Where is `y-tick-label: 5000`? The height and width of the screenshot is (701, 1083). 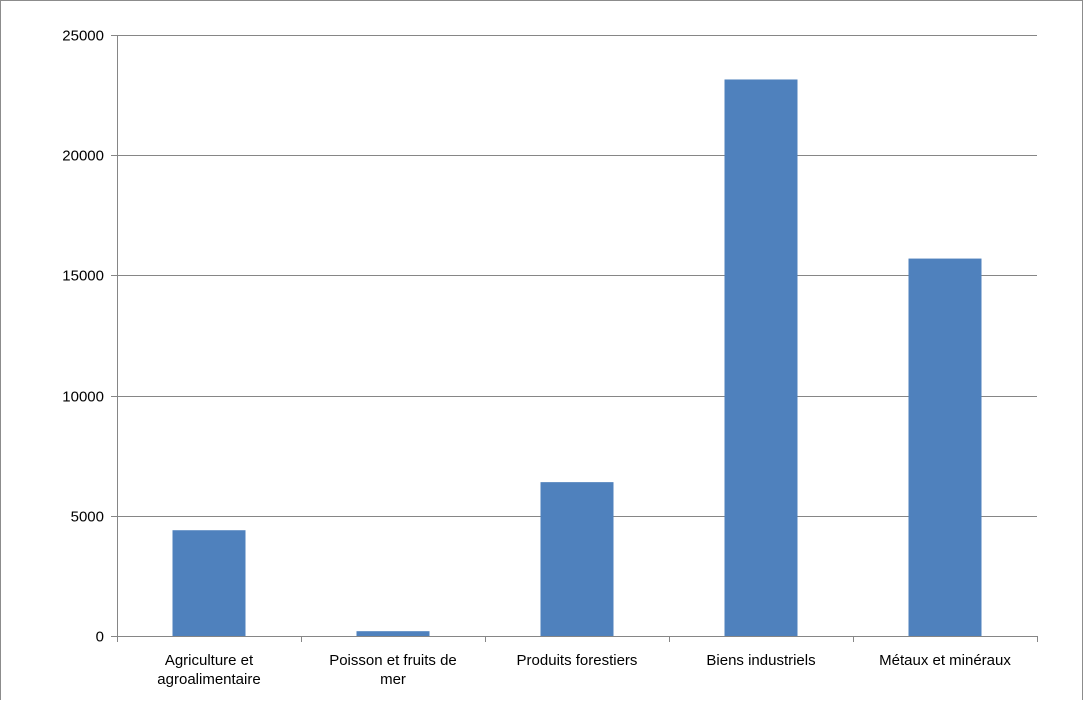 y-tick-label: 5000 is located at coordinates (87, 517).